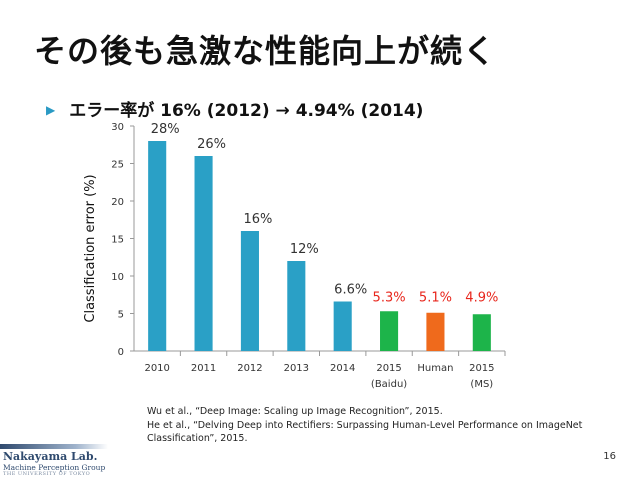  What do you see at coordinates (54, 467) in the screenshot?
I see `logo-subtitle: Machine Perception Group` at bounding box center [54, 467].